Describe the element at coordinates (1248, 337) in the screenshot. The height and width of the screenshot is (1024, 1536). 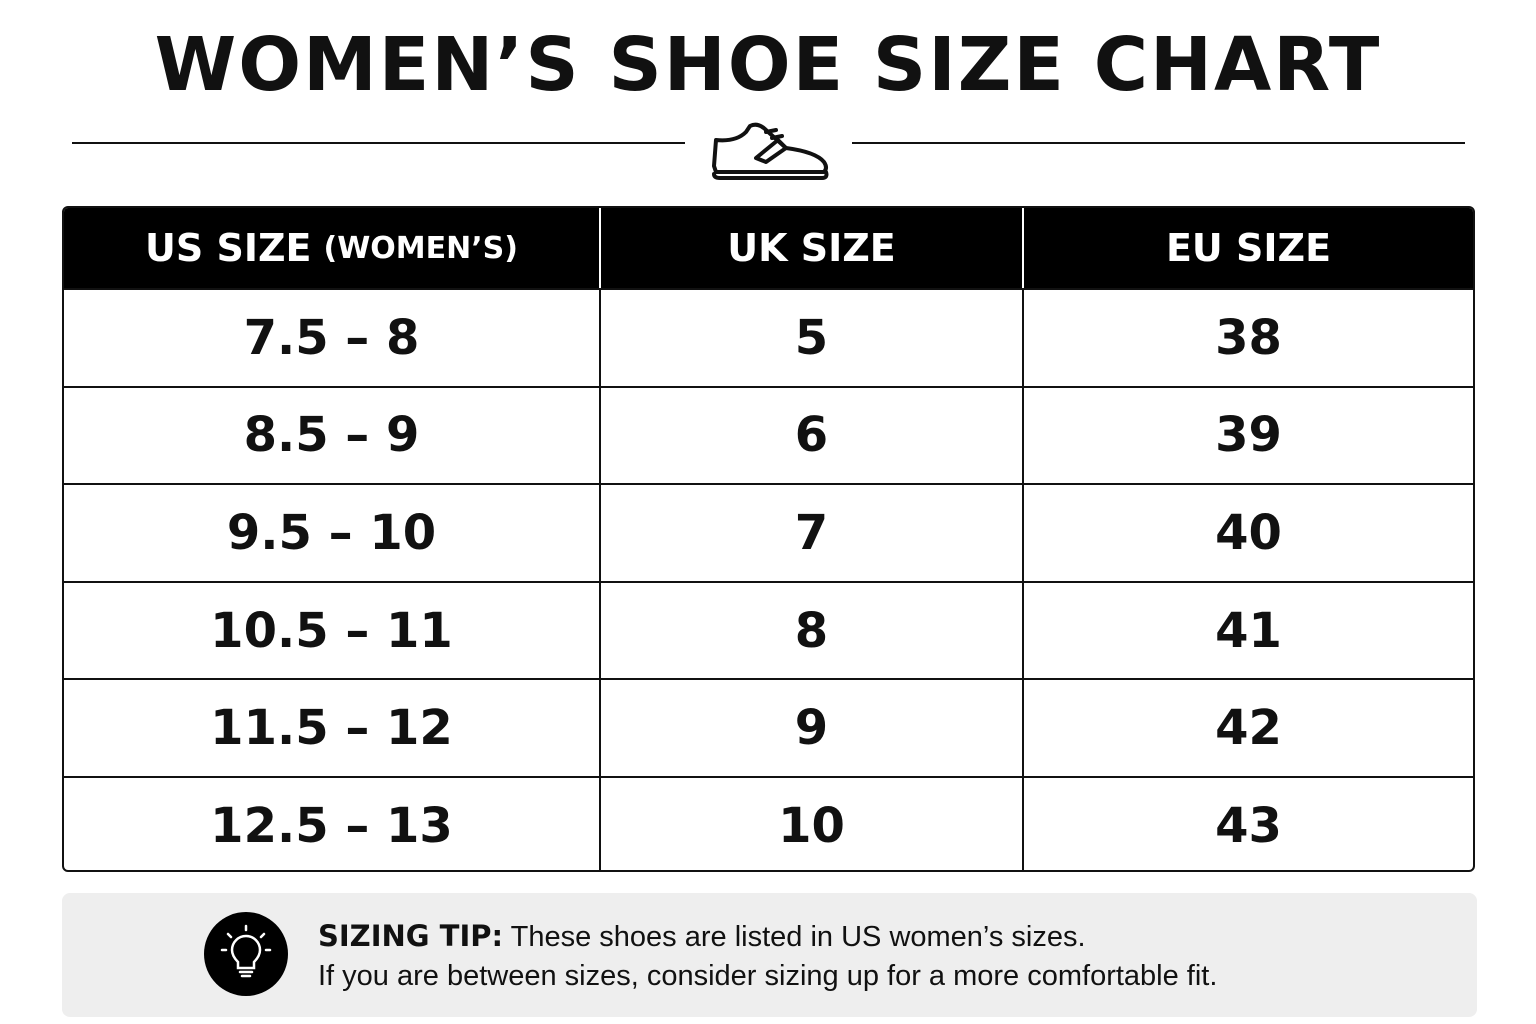
I see `size-cell: 38` at that location.